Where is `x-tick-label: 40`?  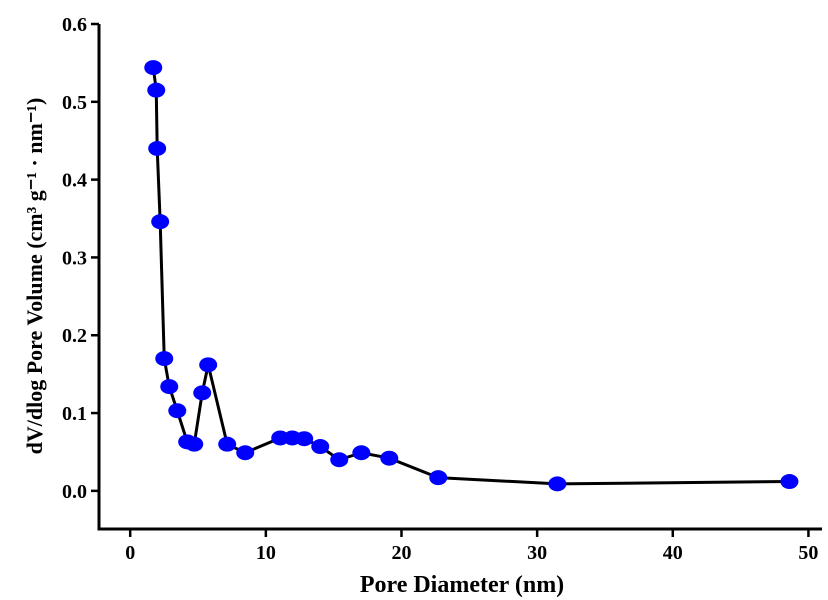
x-tick-label: 40 is located at coordinates (673, 553).